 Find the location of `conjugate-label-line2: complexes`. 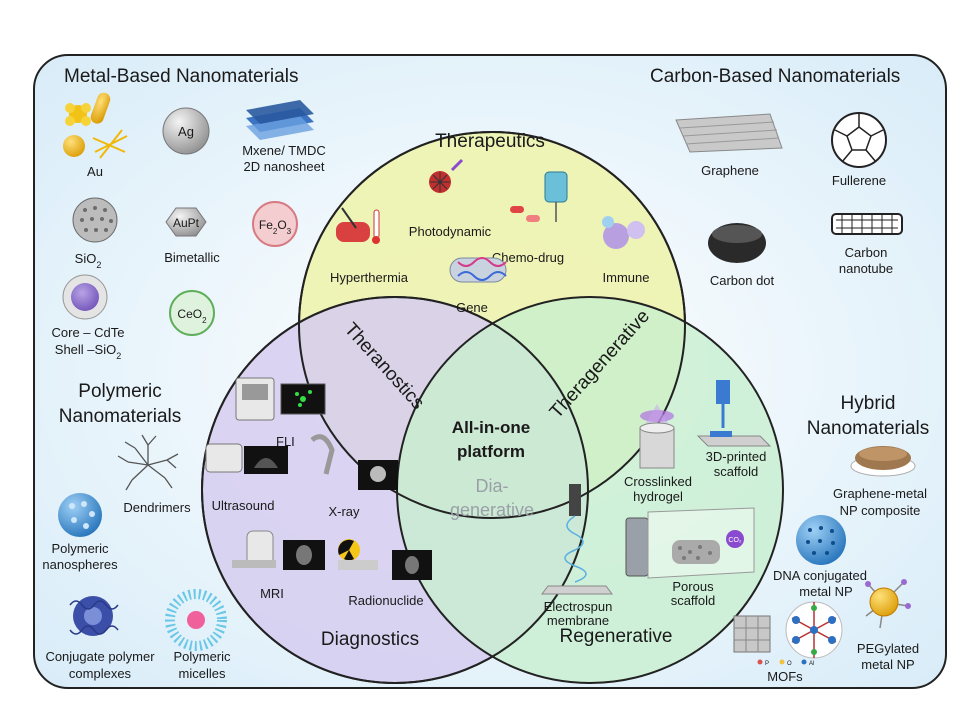

conjugate-label-line2: complexes is located at coordinates (100, 673).